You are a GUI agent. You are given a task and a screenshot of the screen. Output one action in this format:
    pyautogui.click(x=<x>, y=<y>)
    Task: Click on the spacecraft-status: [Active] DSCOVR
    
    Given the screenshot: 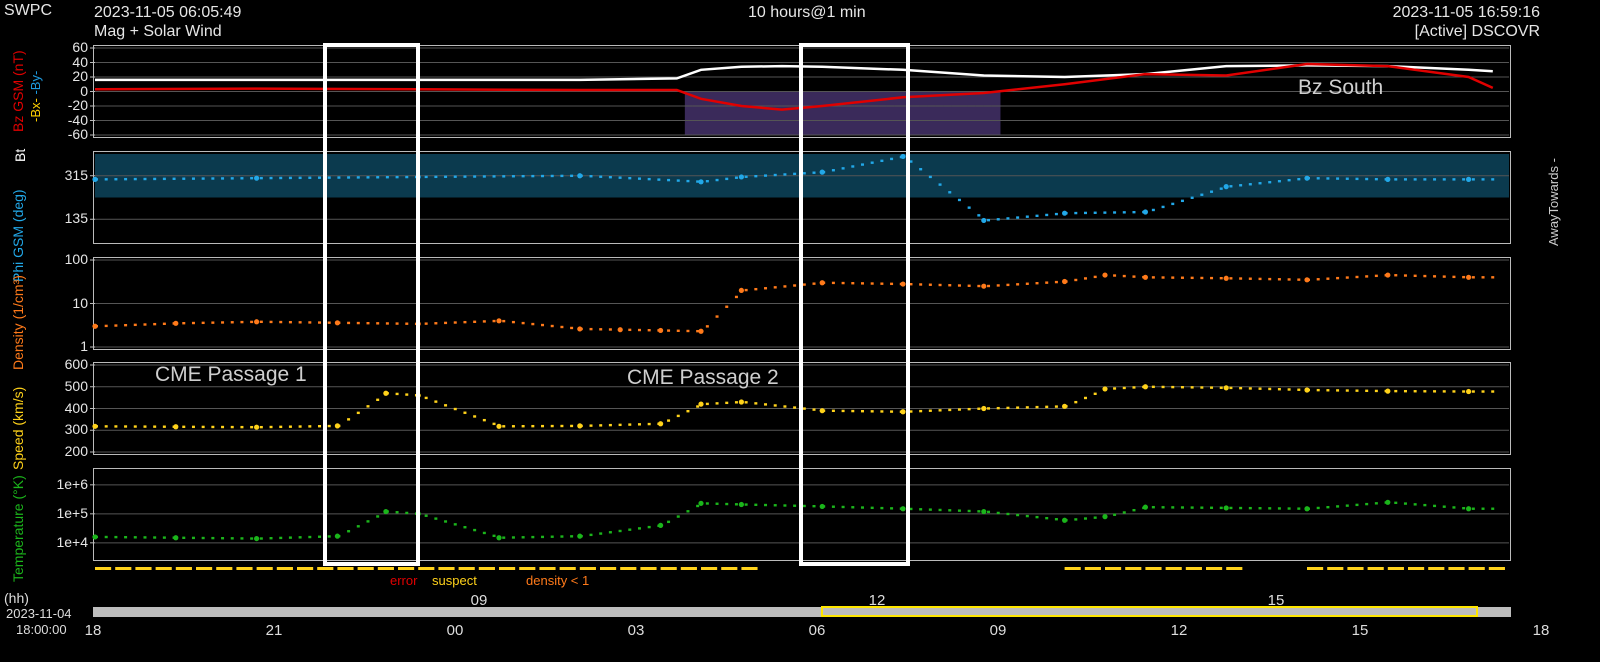 What is the action you would take?
    pyautogui.click(x=1477, y=31)
    